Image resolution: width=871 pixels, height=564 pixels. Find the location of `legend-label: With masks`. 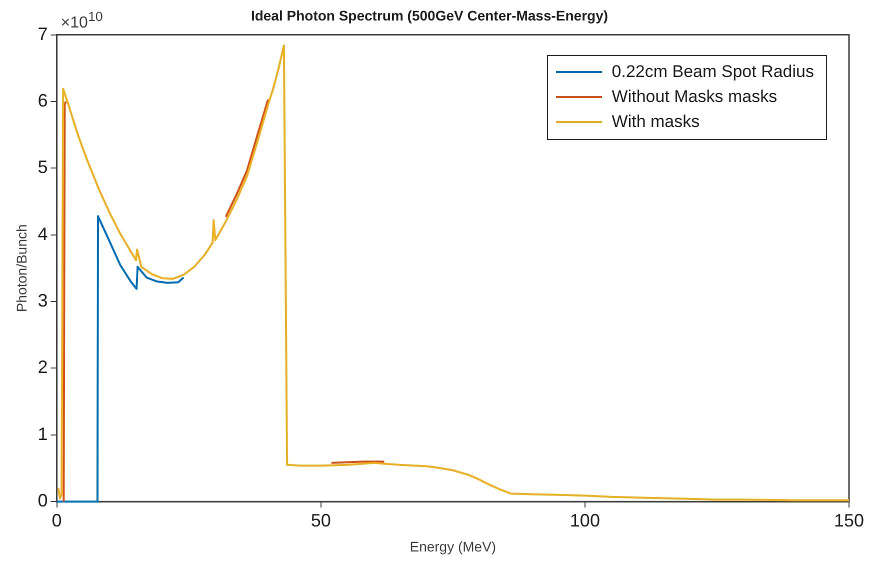

legend-label: With masks is located at coordinates (656, 122).